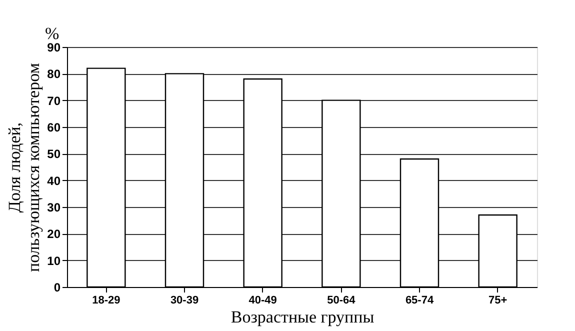 The width and height of the screenshot is (575, 331). Describe the element at coordinates (341, 300) in the screenshot. I see `x-tick-label: 50-64` at that location.